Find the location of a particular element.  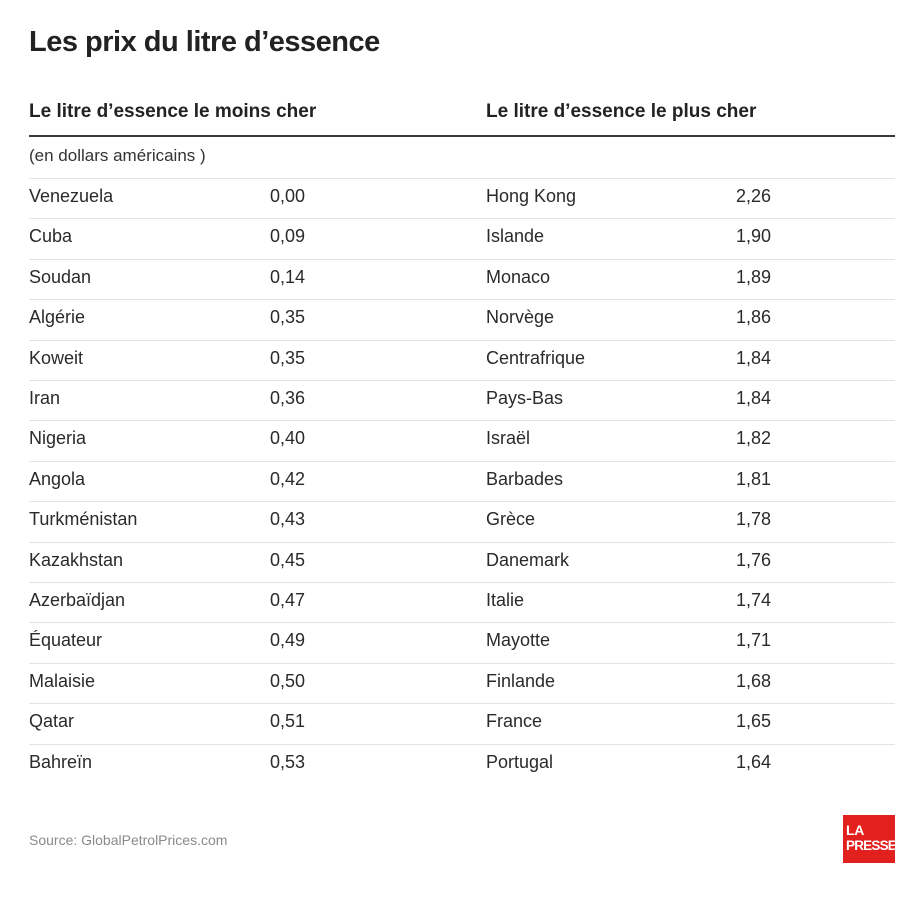

most-expensive-country-cell: Barbades is located at coordinates (525, 479).